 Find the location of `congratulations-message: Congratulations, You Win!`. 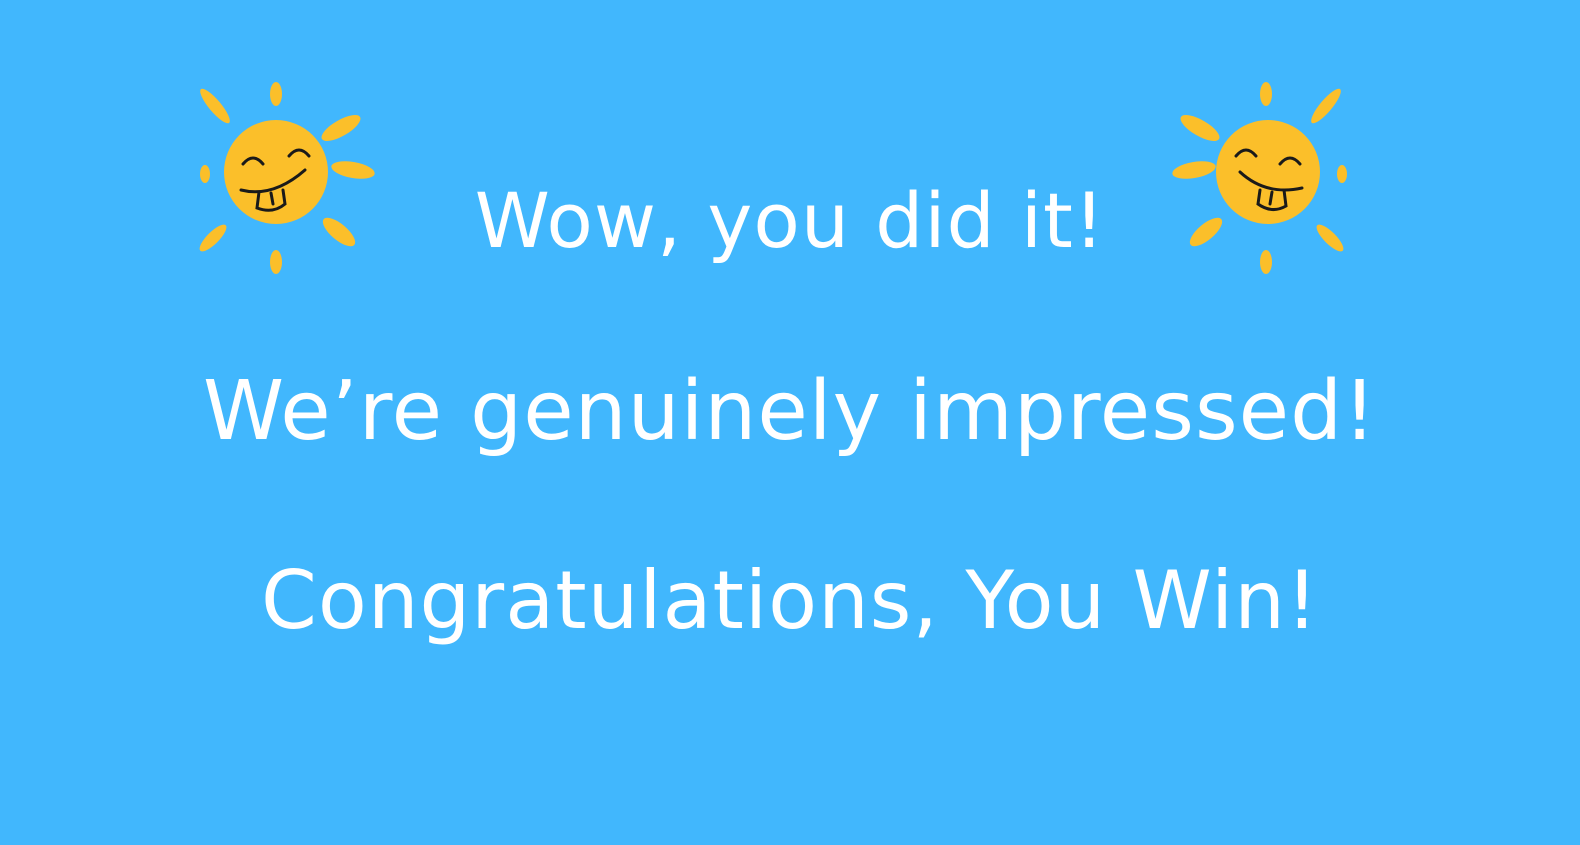

congratulations-message: Congratulations, You Win! is located at coordinates (790, 600).